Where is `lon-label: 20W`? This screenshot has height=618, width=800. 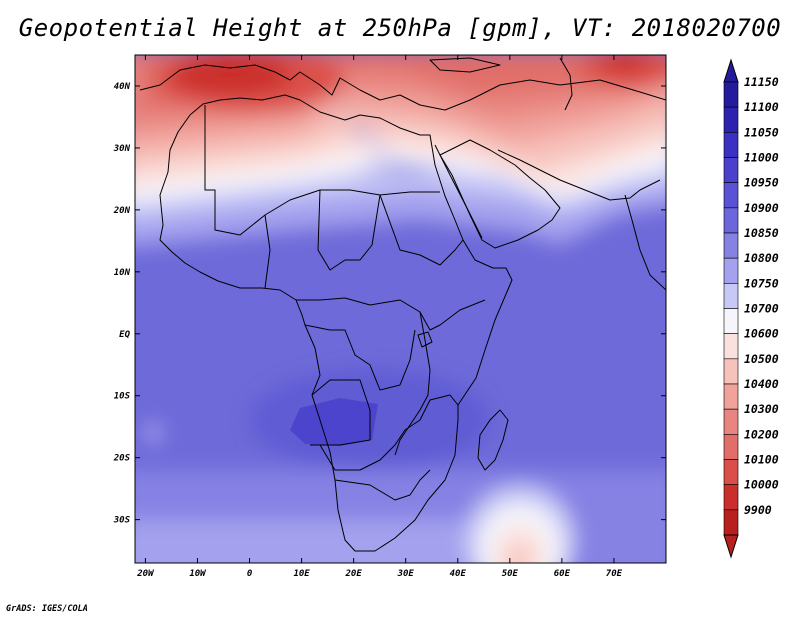
lon-label: 20W is located at coordinates (145, 574).